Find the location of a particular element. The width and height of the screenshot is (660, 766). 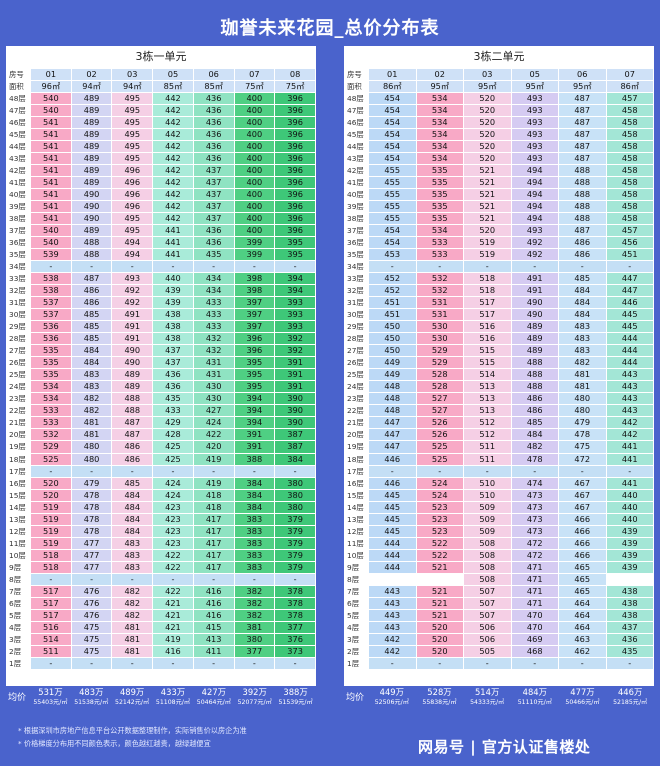

price-cell: 423 is located at coordinates (173, 543).